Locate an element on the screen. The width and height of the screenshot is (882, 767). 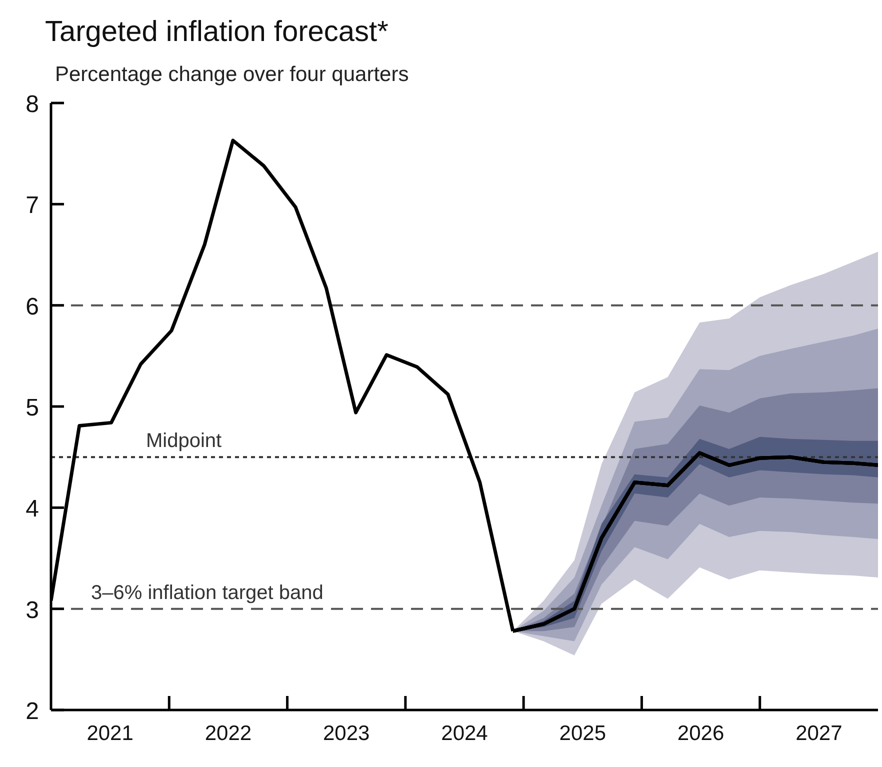
x-tick-label: 2021 is located at coordinates (110, 733).